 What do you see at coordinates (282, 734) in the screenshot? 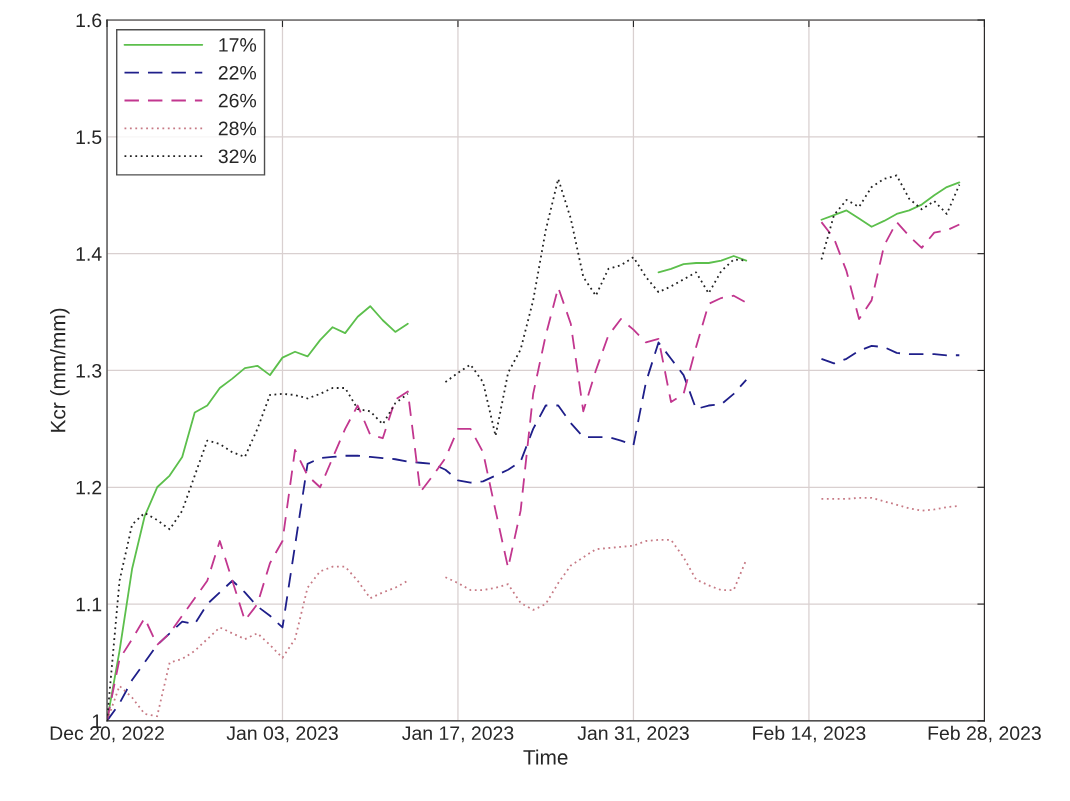
I see `x-tick-label: Jan 03, 2023` at bounding box center [282, 734].